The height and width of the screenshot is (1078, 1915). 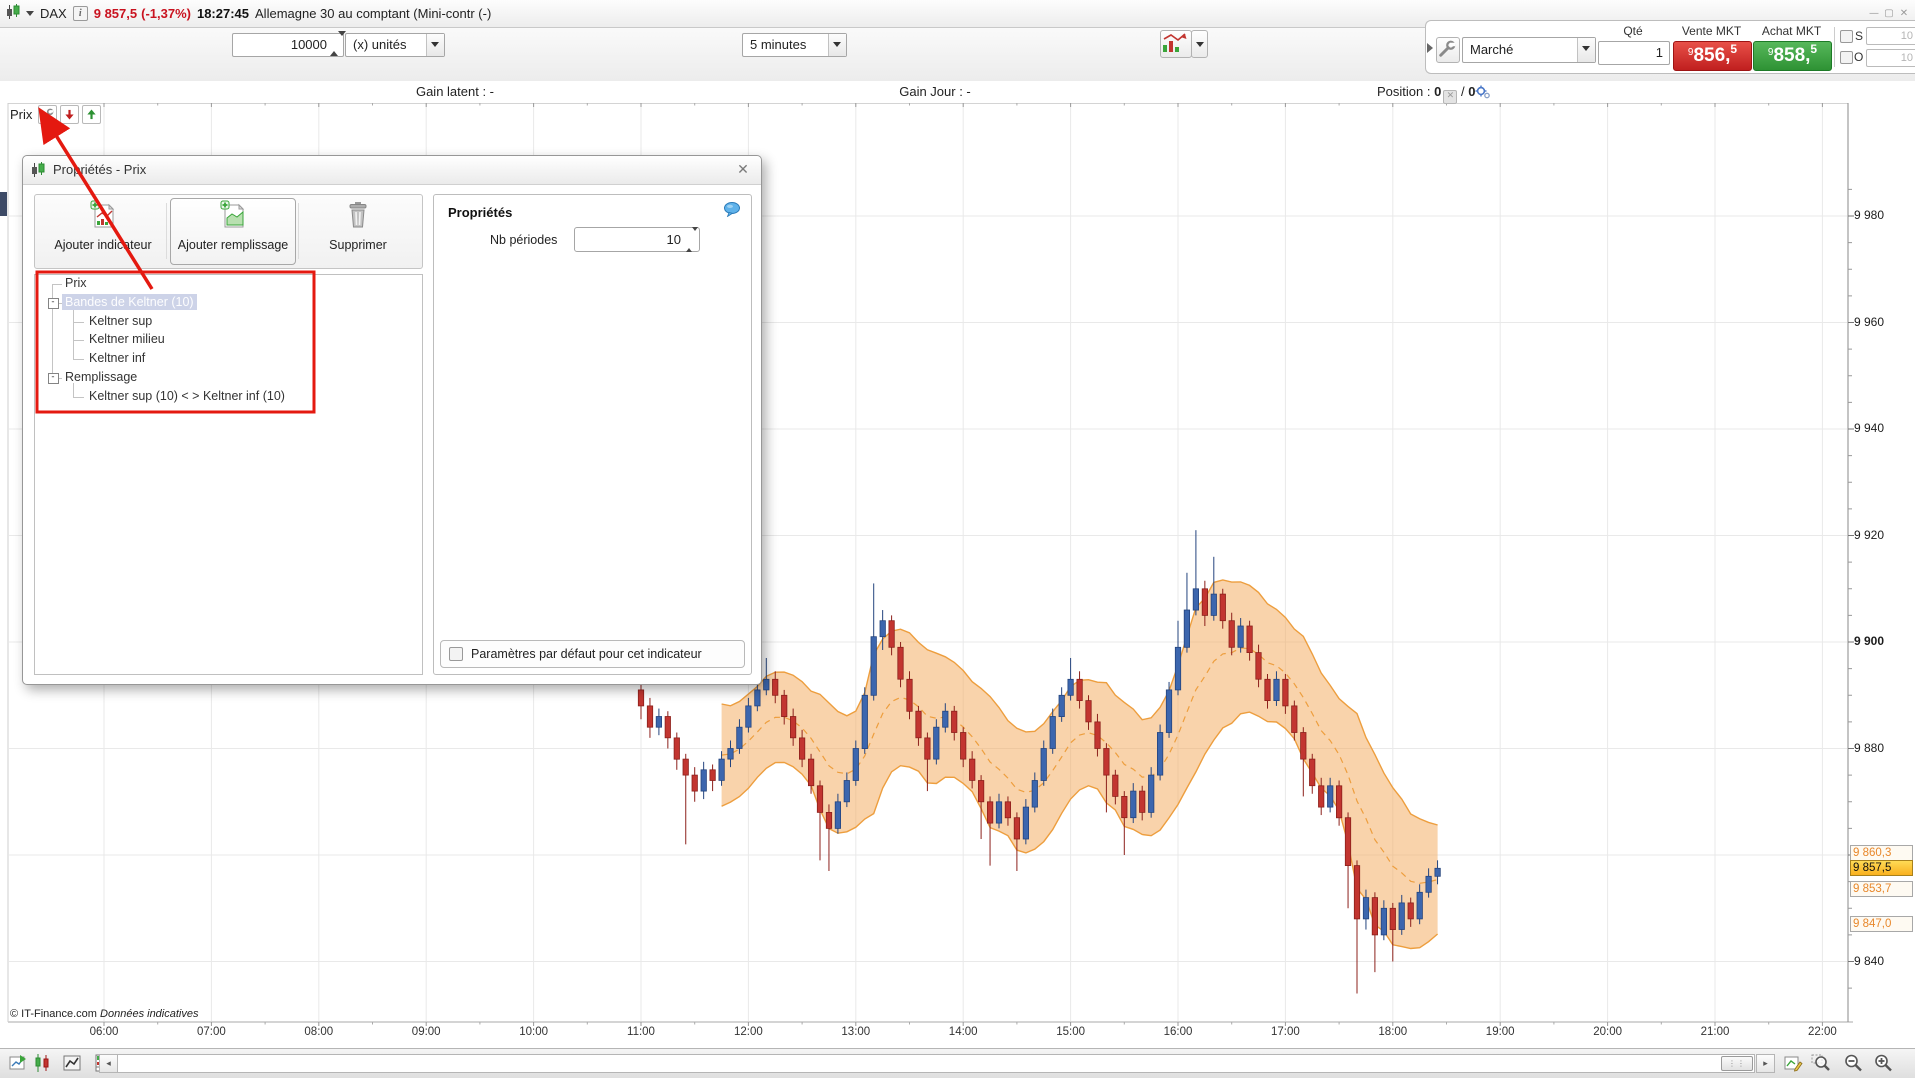 I want to click on info-icon: i, so click(x=80, y=13).